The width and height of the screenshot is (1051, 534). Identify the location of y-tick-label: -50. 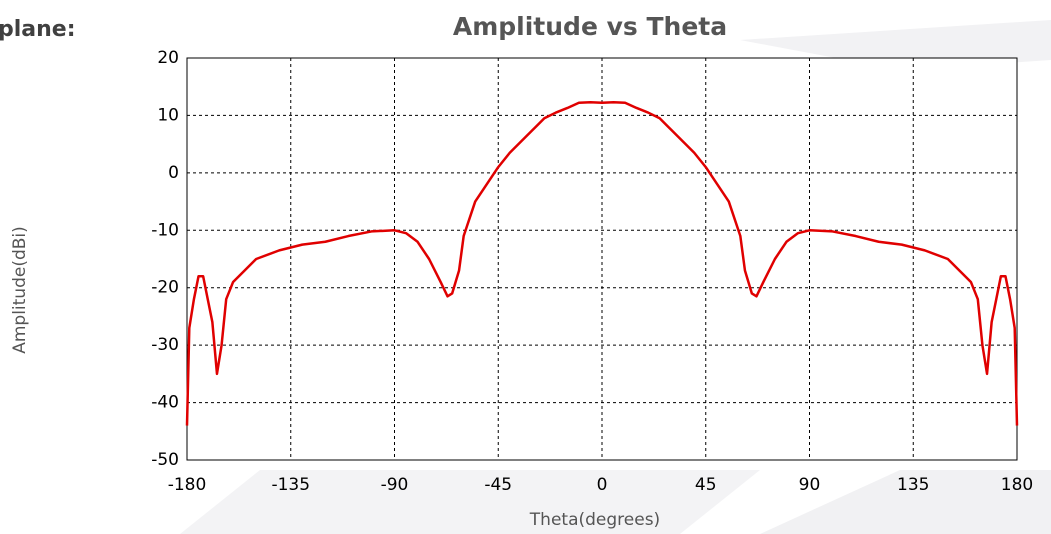
(165, 460).